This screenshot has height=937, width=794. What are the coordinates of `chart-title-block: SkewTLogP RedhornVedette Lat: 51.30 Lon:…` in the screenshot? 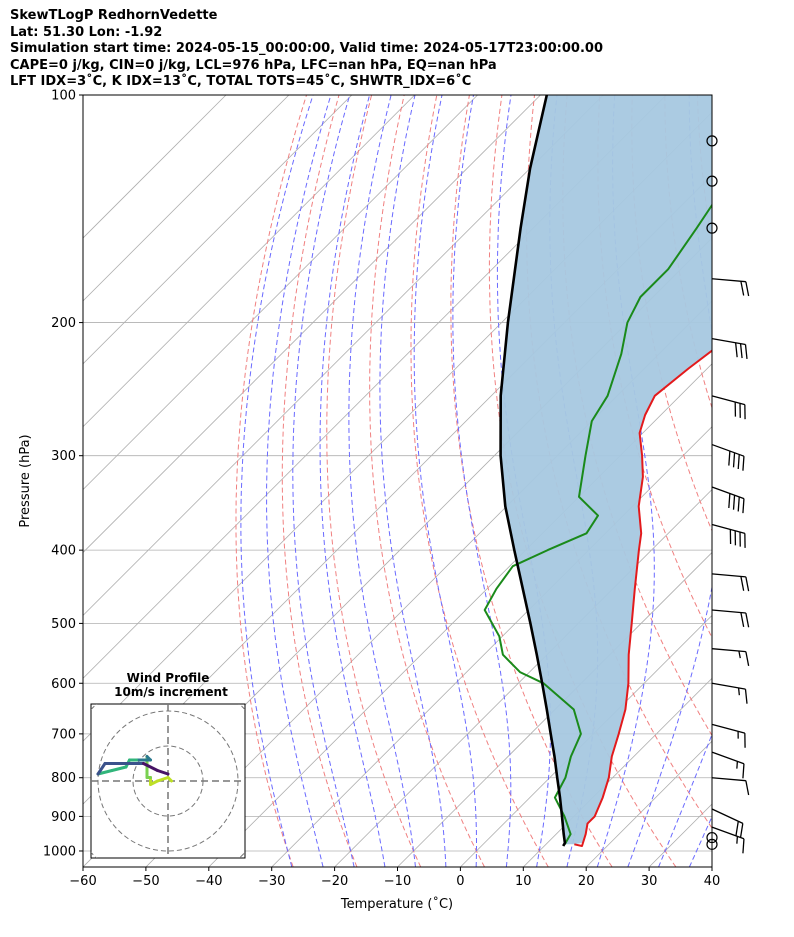 It's located at (306, 49).